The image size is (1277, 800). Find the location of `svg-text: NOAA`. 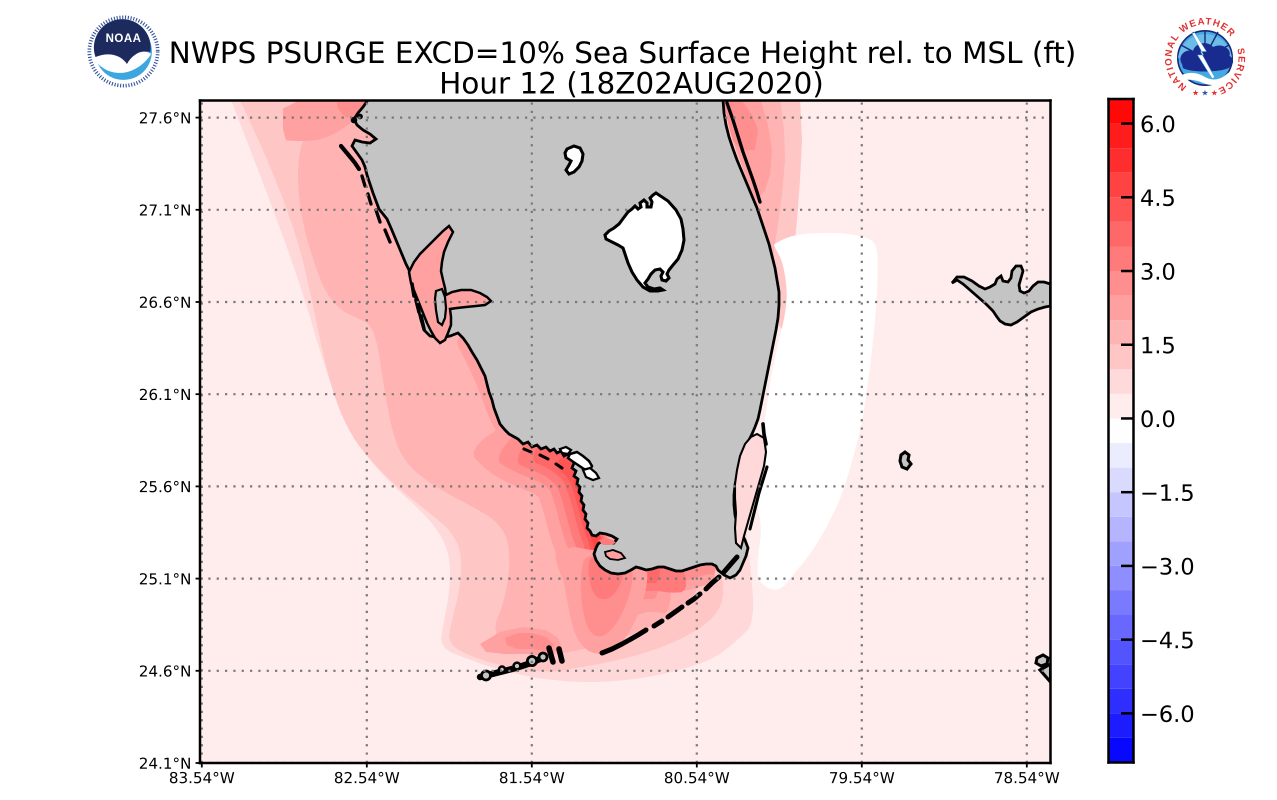

svg-text: NOAA is located at coordinates (124, 39).